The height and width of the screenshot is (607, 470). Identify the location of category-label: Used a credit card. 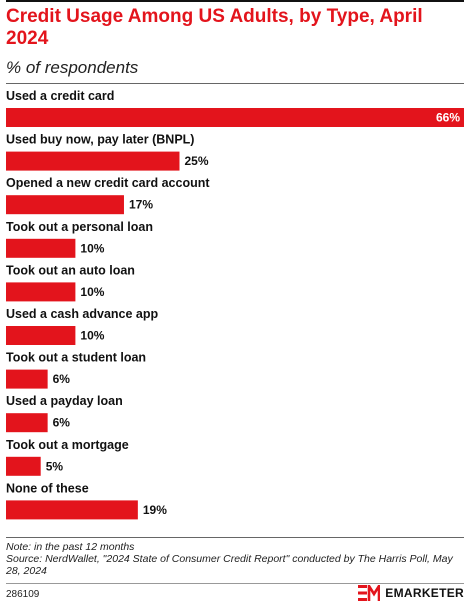
(60, 96).